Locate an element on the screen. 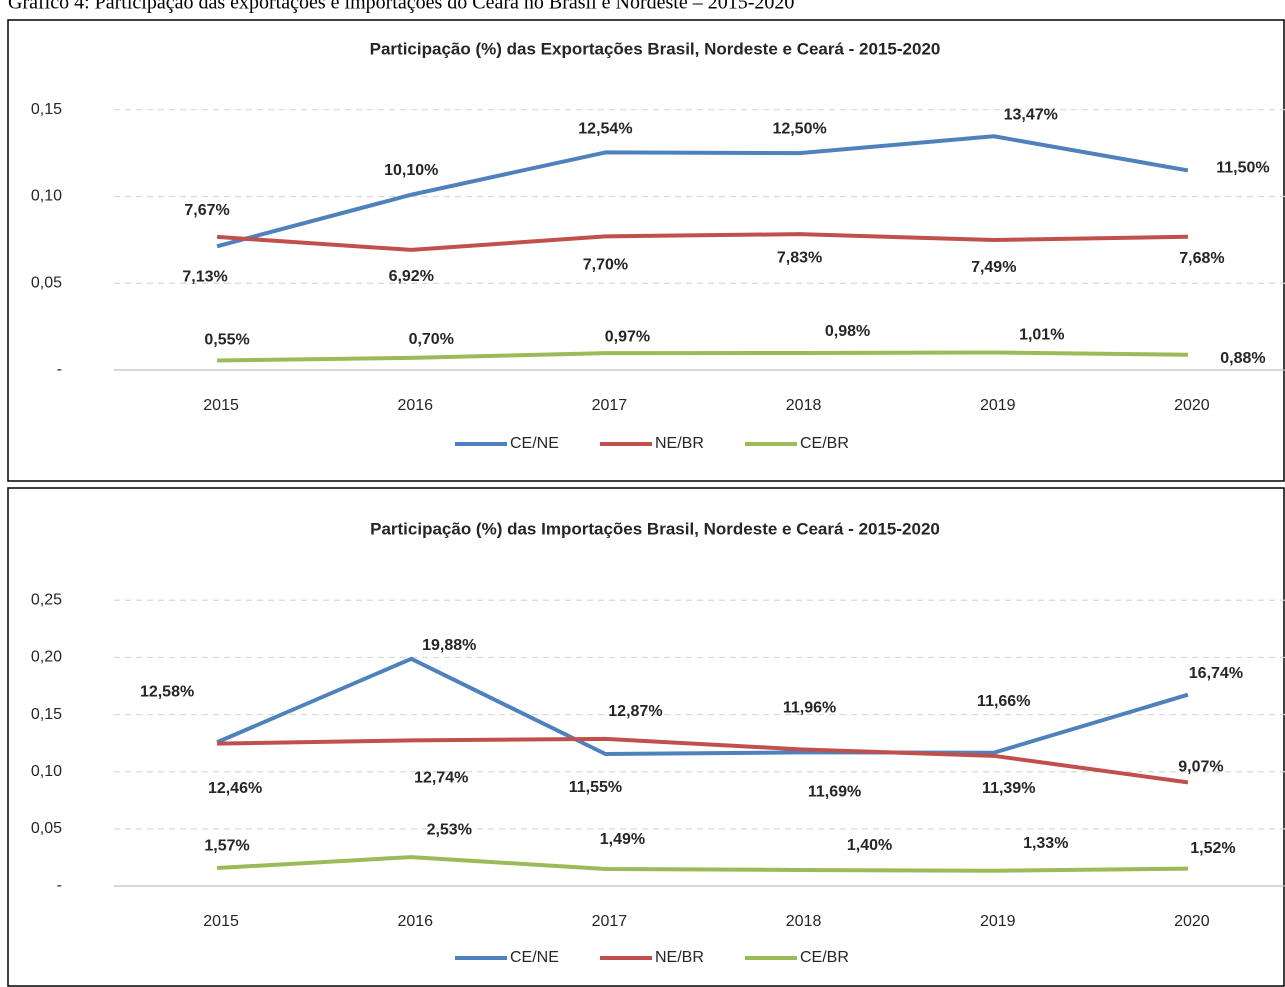  data-label: 11,50% is located at coordinates (1242, 168).